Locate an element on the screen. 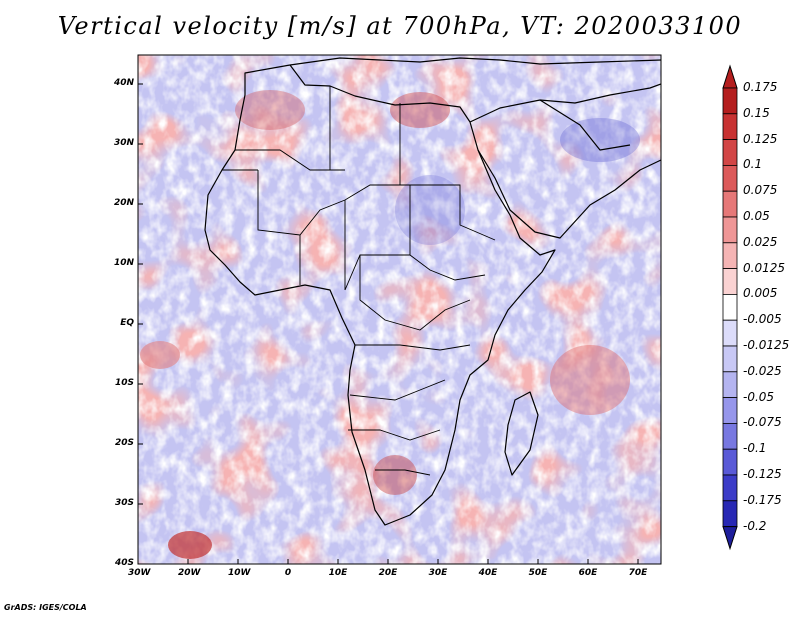  lon-label: 10W is located at coordinates (239, 573).